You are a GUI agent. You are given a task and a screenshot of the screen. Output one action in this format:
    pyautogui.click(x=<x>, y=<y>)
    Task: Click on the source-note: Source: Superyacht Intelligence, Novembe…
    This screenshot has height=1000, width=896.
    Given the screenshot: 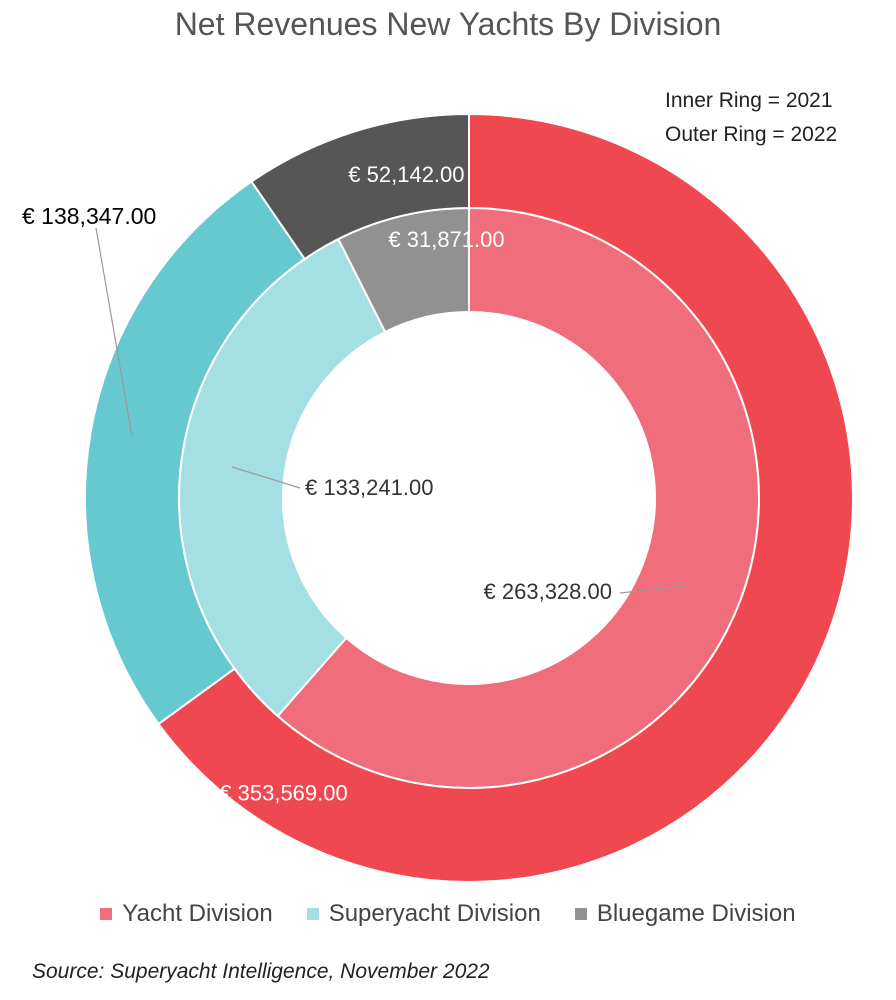 What is the action you would take?
    pyautogui.click(x=261, y=971)
    